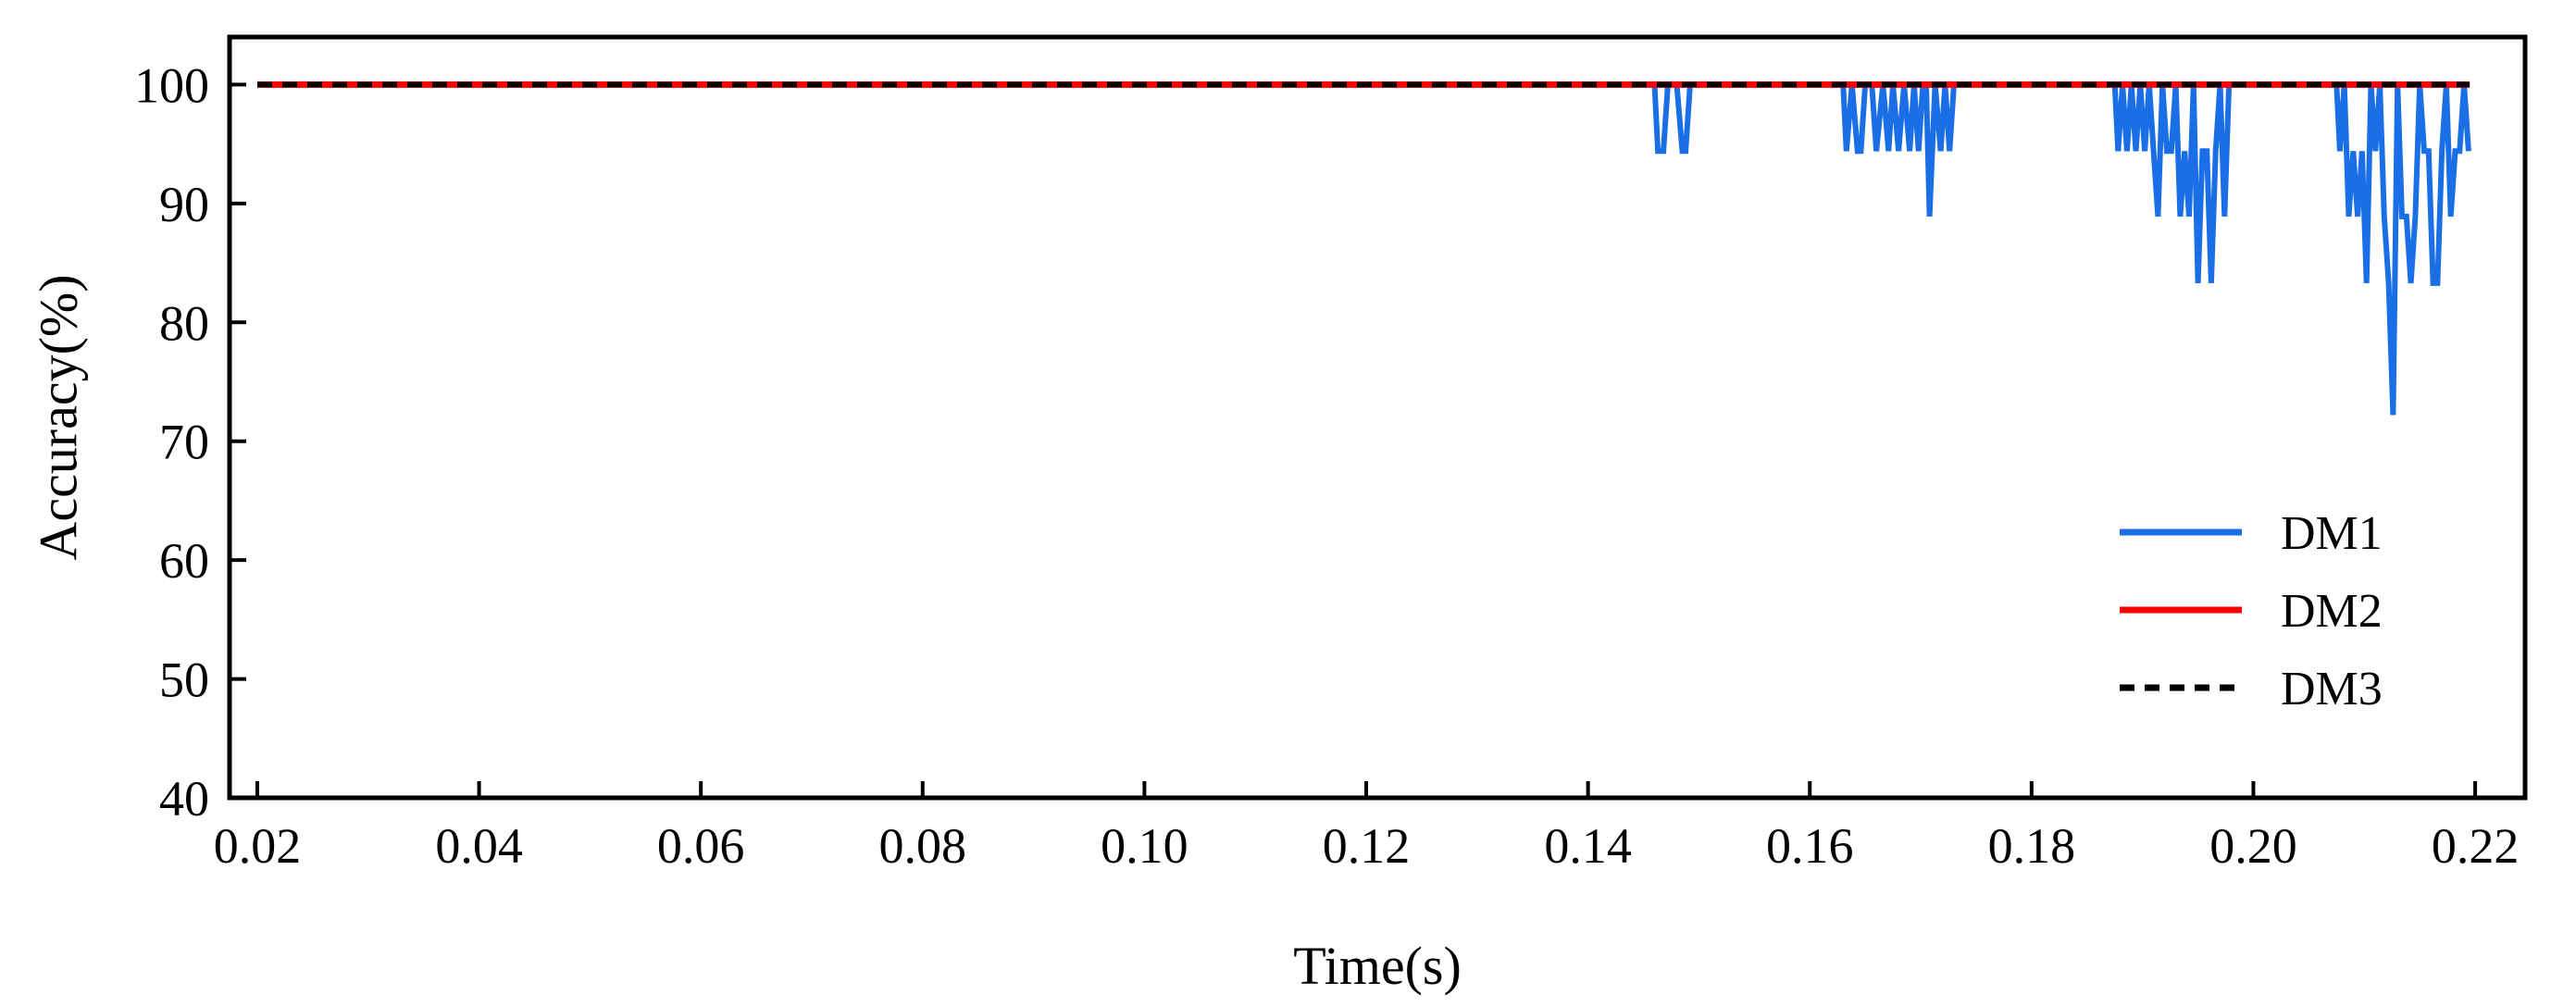 This screenshot has width=2576, height=1007. What do you see at coordinates (258, 846) in the screenshot?
I see `x-tick-label: 0.02` at bounding box center [258, 846].